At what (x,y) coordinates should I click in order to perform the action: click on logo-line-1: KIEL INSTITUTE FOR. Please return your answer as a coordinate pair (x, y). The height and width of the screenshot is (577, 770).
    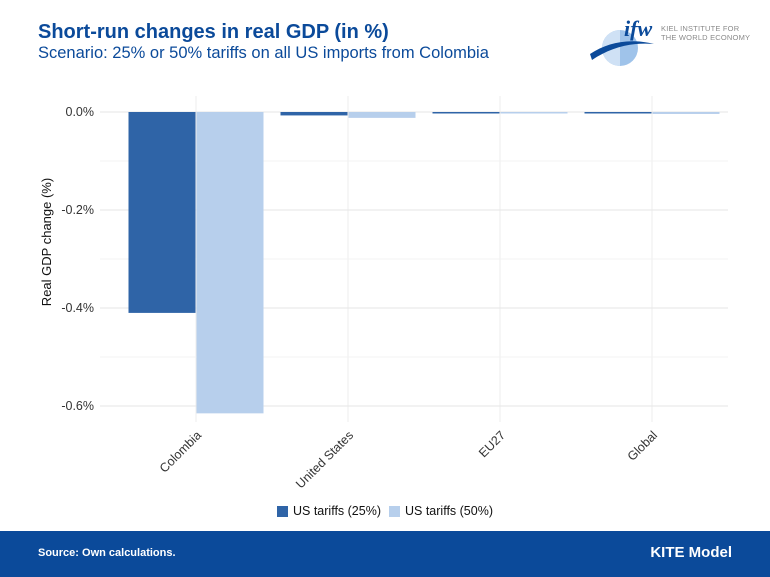
    Looking at the image, I should click on (700, 28).